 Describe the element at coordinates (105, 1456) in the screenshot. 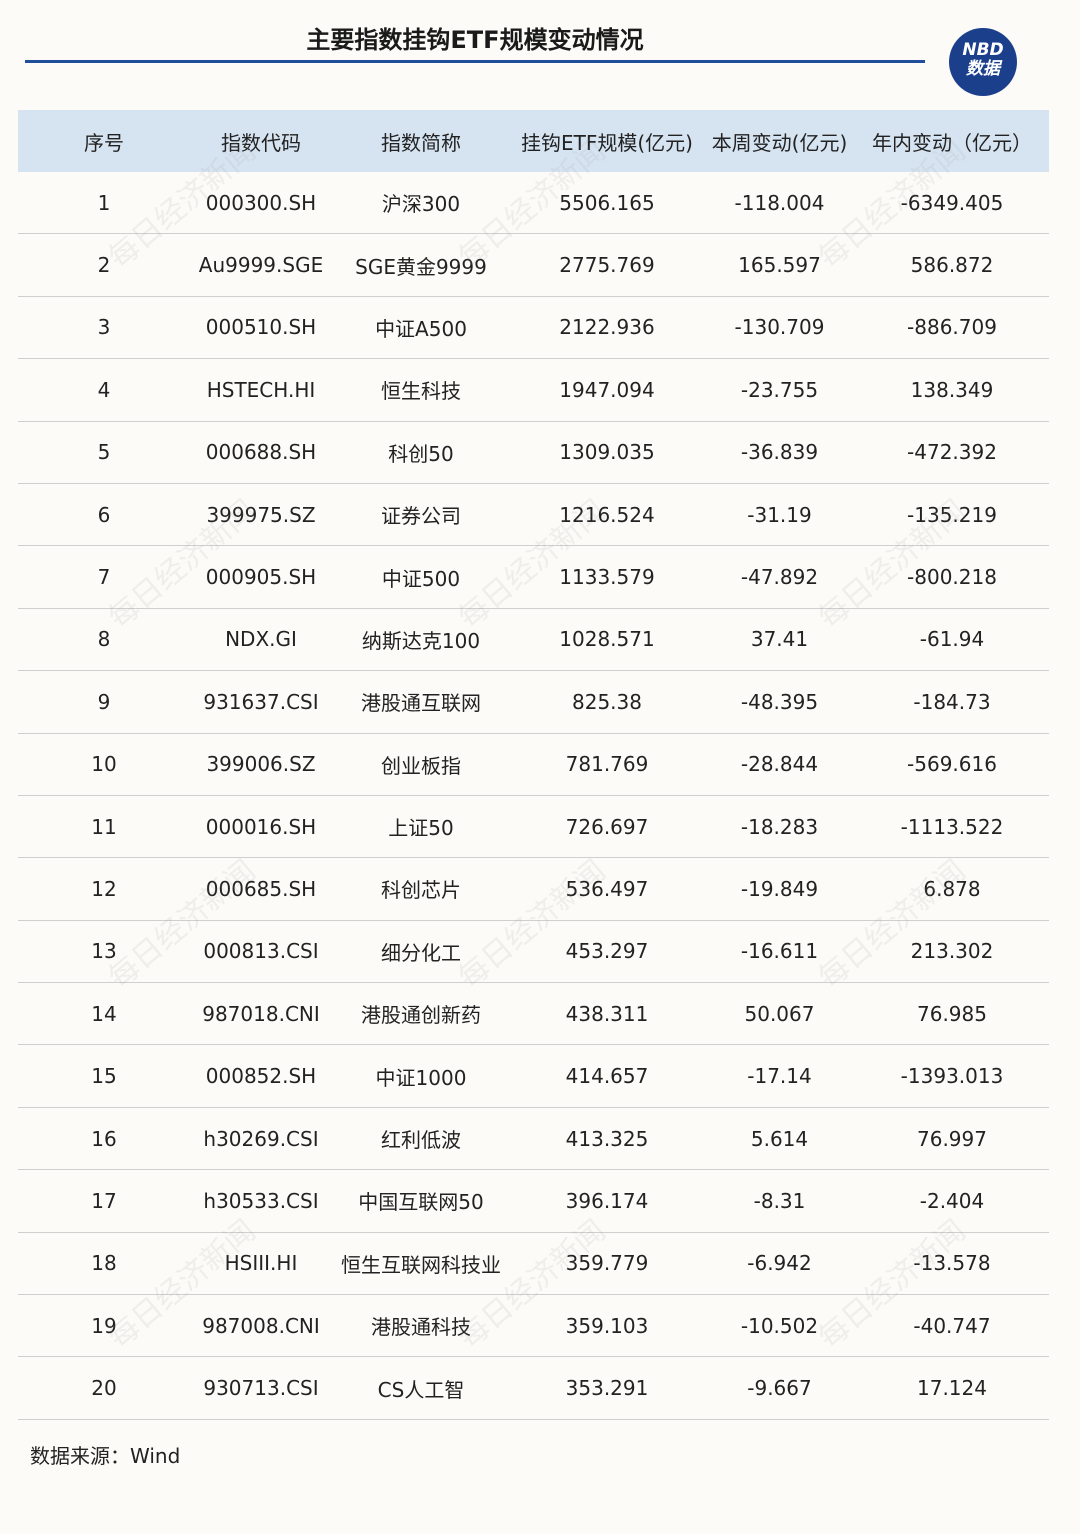

I see `source-note: 数据来源：Wind` at that location.